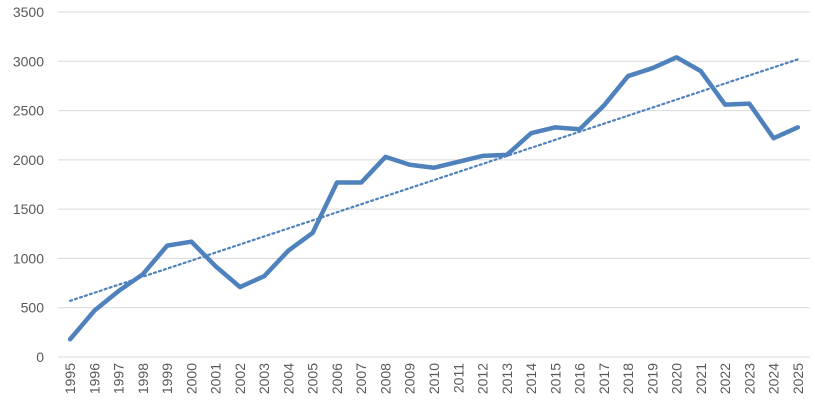 The height and width of the screenshot is (409, 815). I want to click on x-tick-label-2011: 2011, so click(458, 378).